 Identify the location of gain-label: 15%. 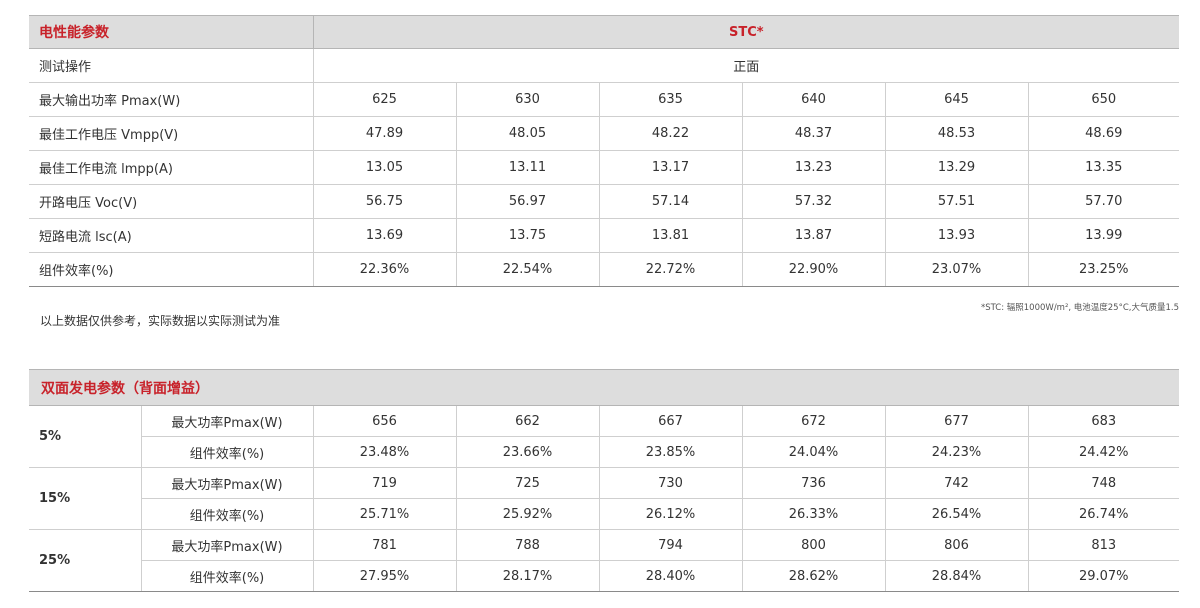
(85, 498).